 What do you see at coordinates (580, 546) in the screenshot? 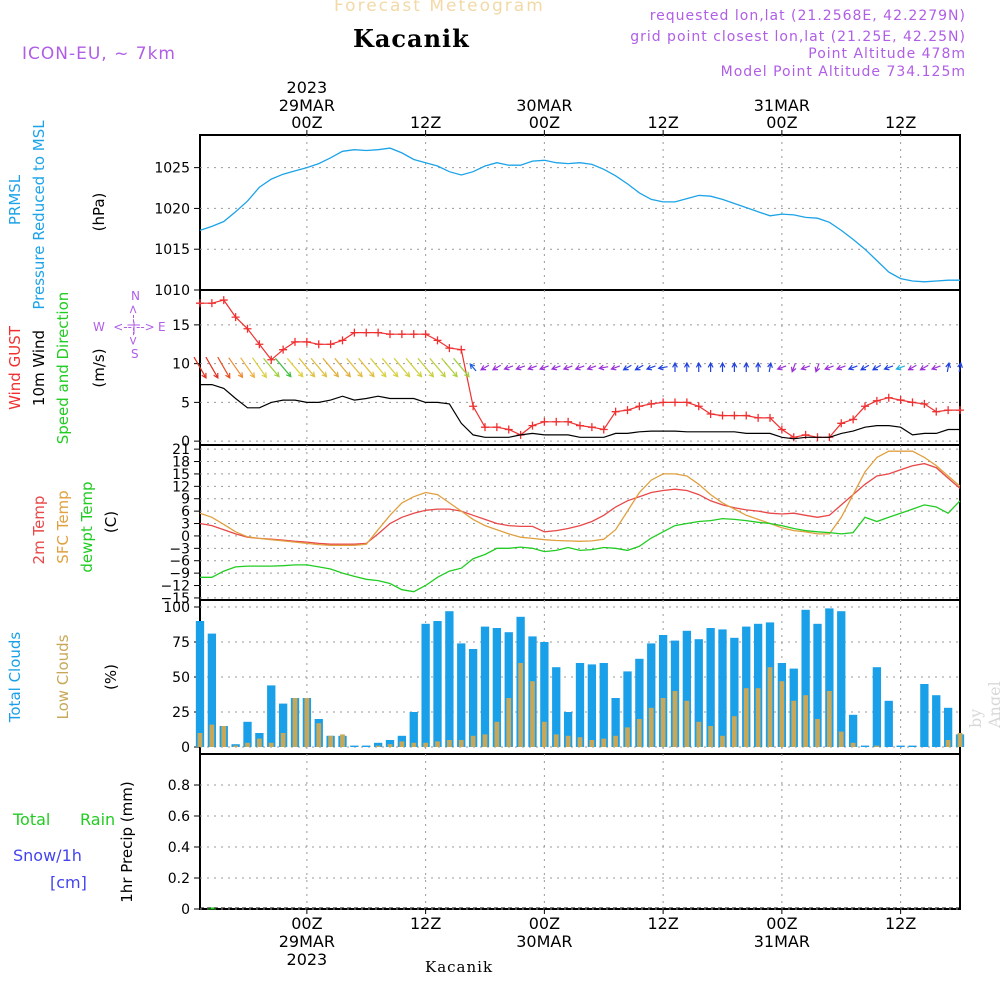
I see `dewpoint-line` at bounding box center [580, 546].